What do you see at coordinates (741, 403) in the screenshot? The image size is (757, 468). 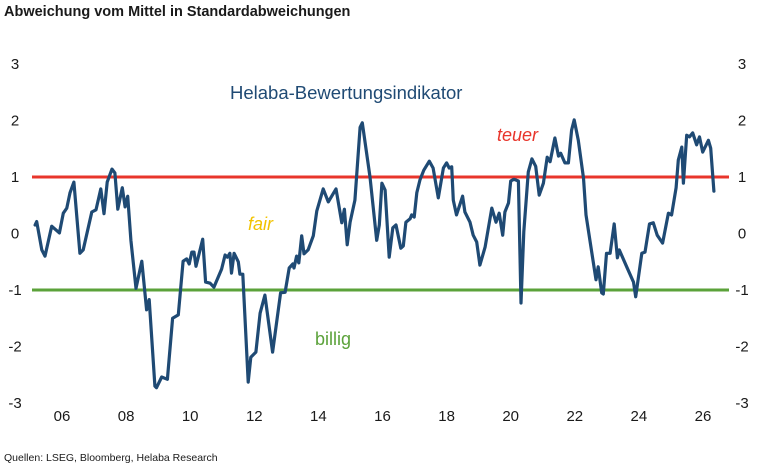 I see `y-tick-label-right: -3` at bounding box center [741, 403].